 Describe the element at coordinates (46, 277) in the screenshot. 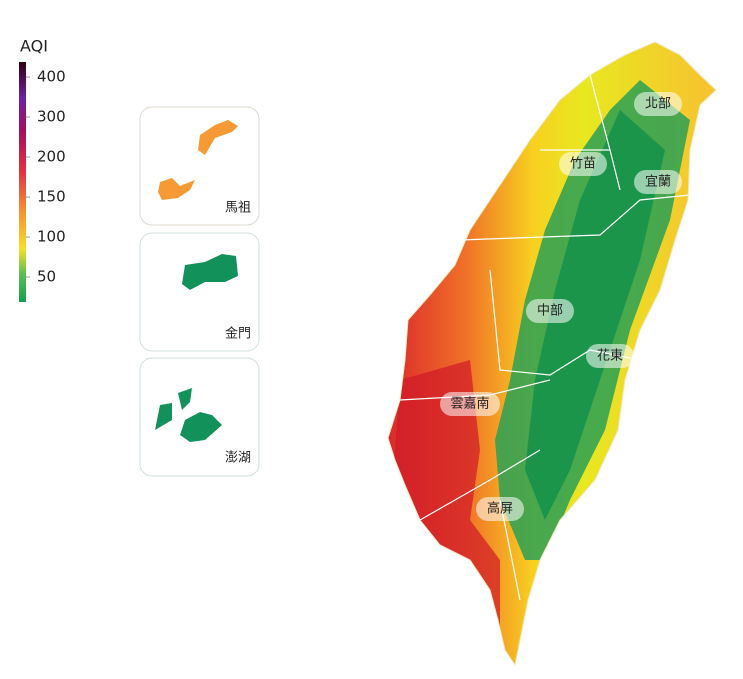

I see `legend-tick-label: 50` at that location.